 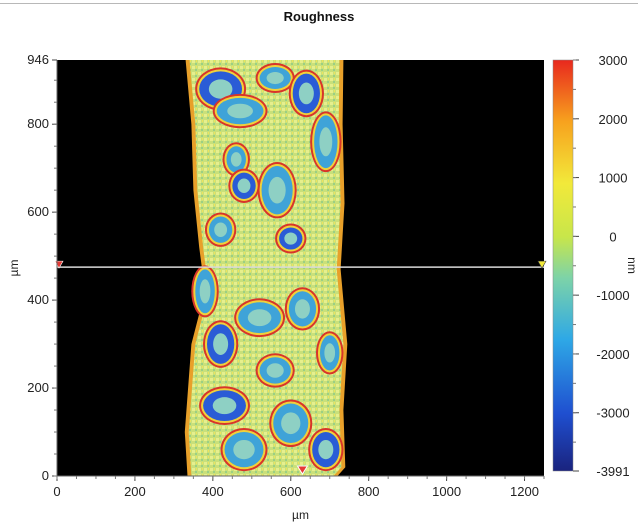 I want to click on y-tick-label: 946, so click(x=38, y=59).